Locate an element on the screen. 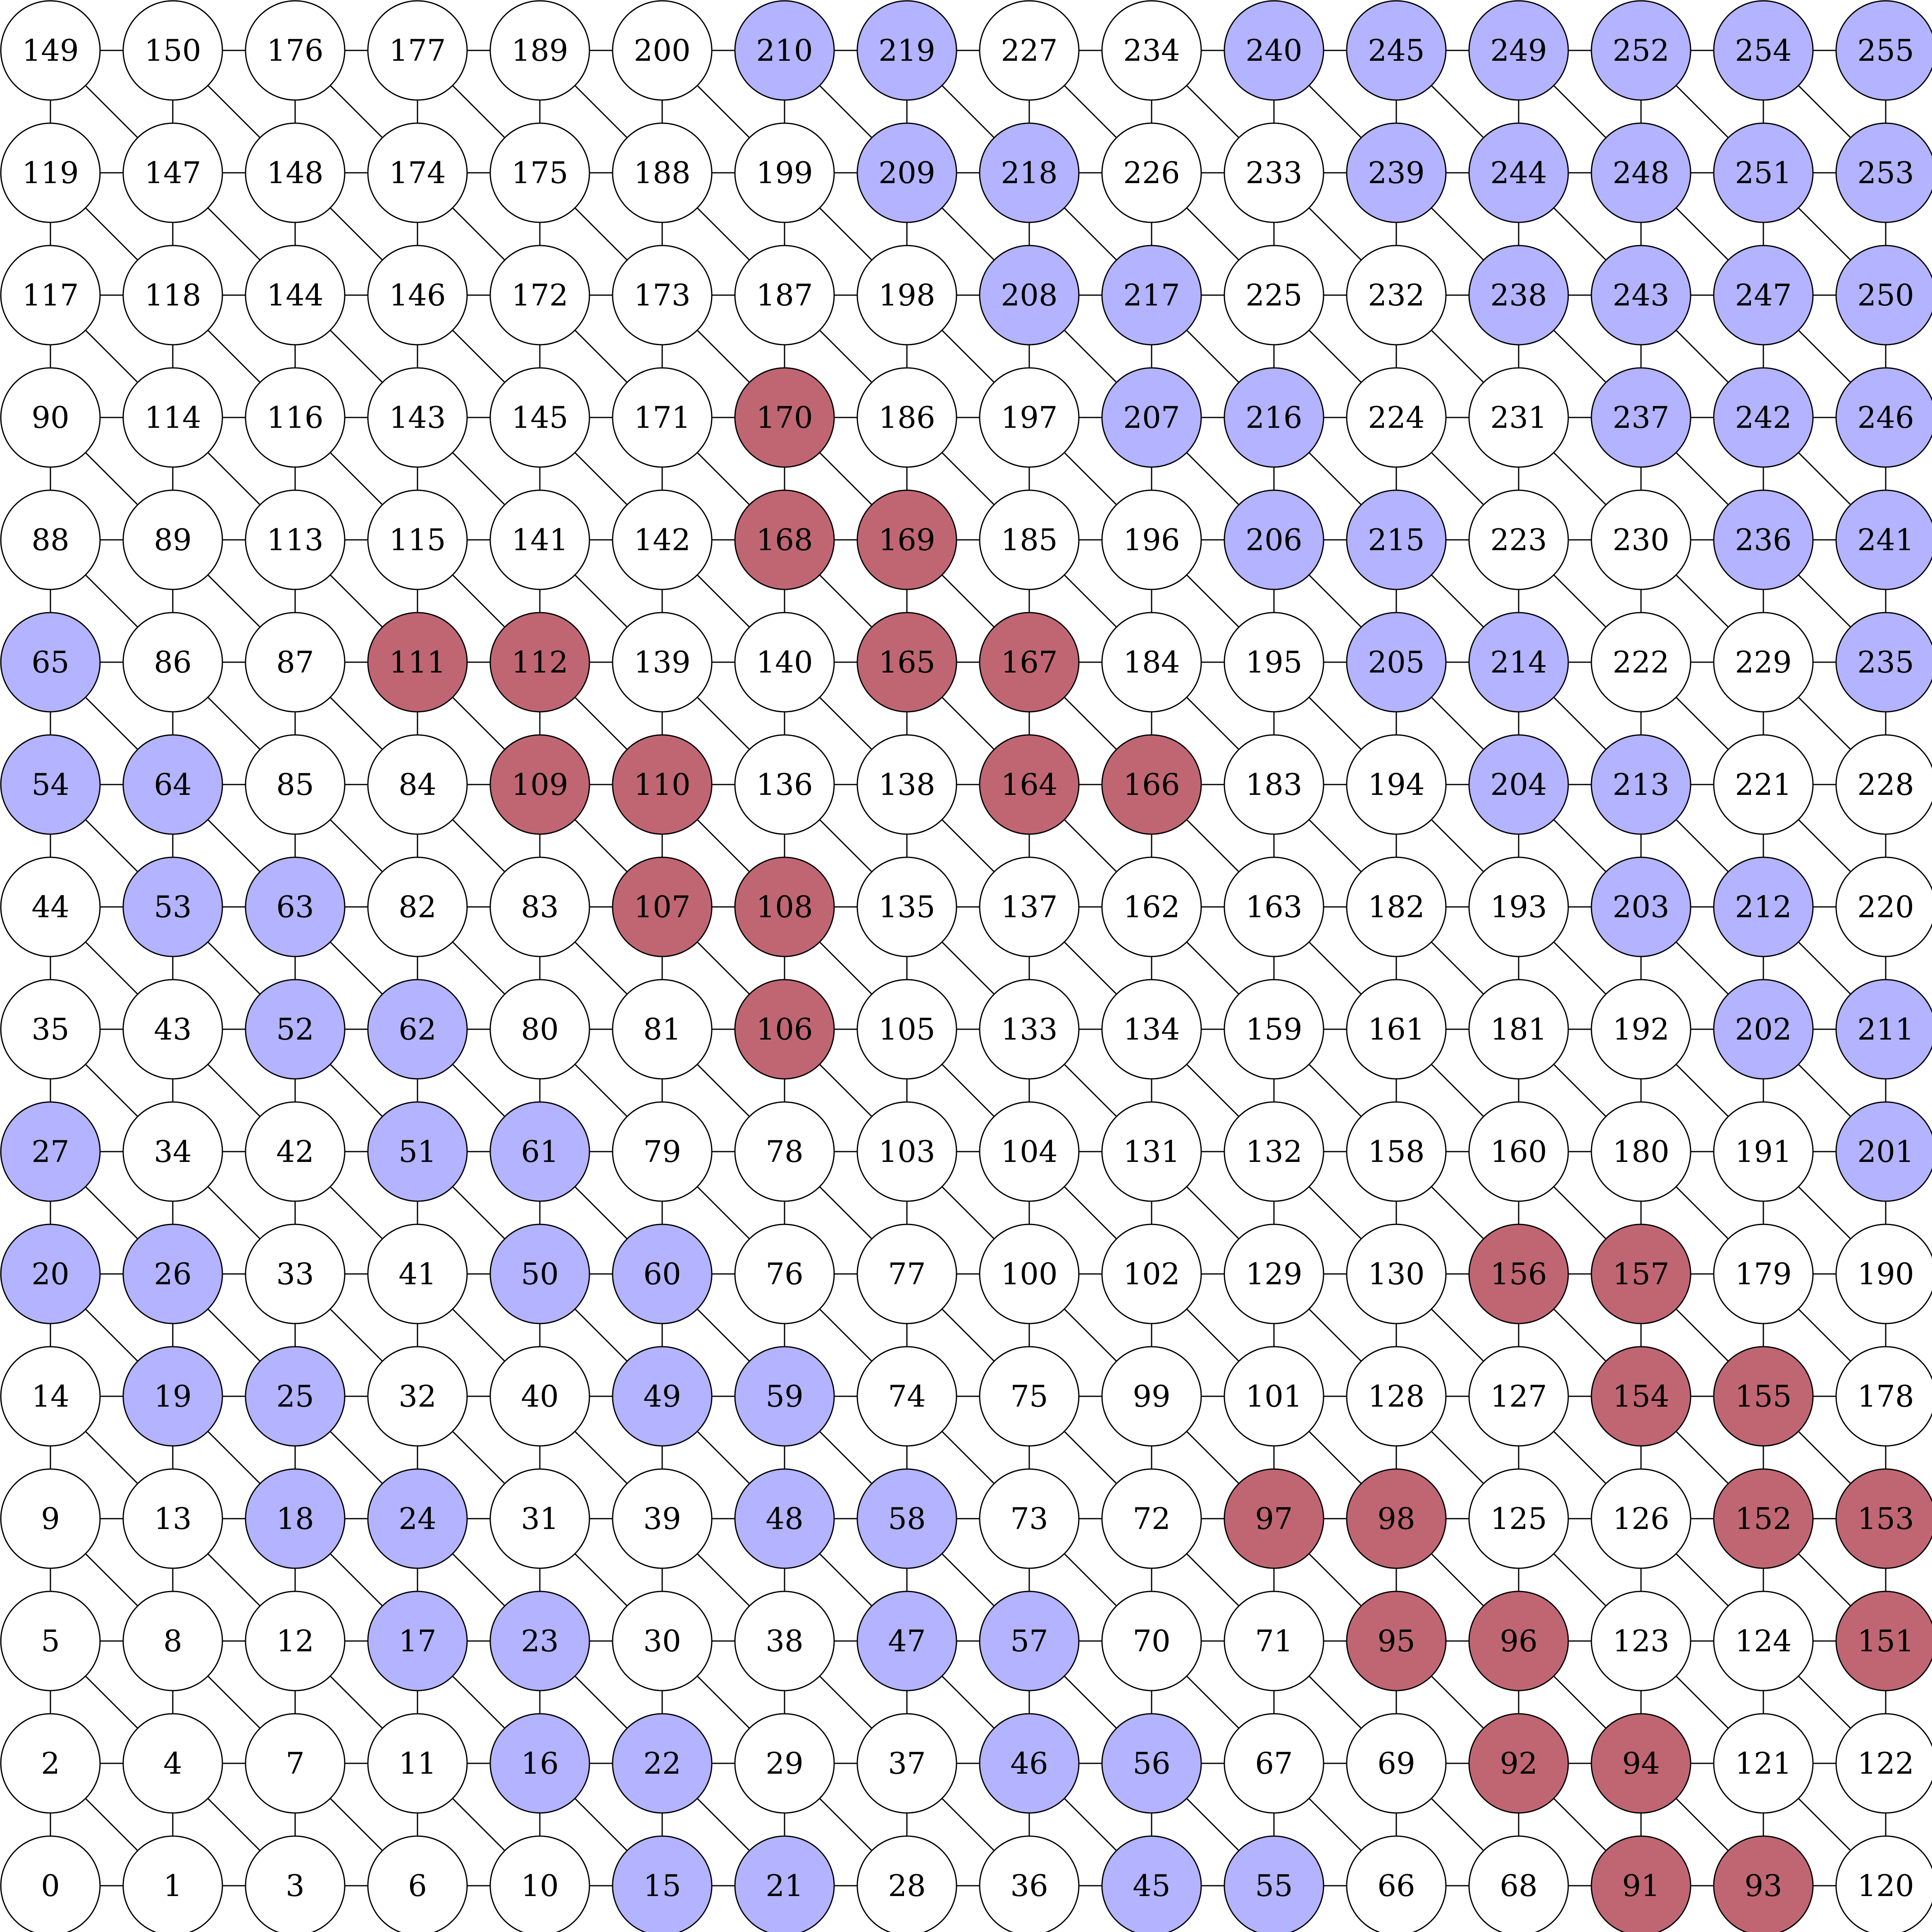 This screenshot has height=1932, width=1932. node-label: 49 is located at coordinates (662, 1396).